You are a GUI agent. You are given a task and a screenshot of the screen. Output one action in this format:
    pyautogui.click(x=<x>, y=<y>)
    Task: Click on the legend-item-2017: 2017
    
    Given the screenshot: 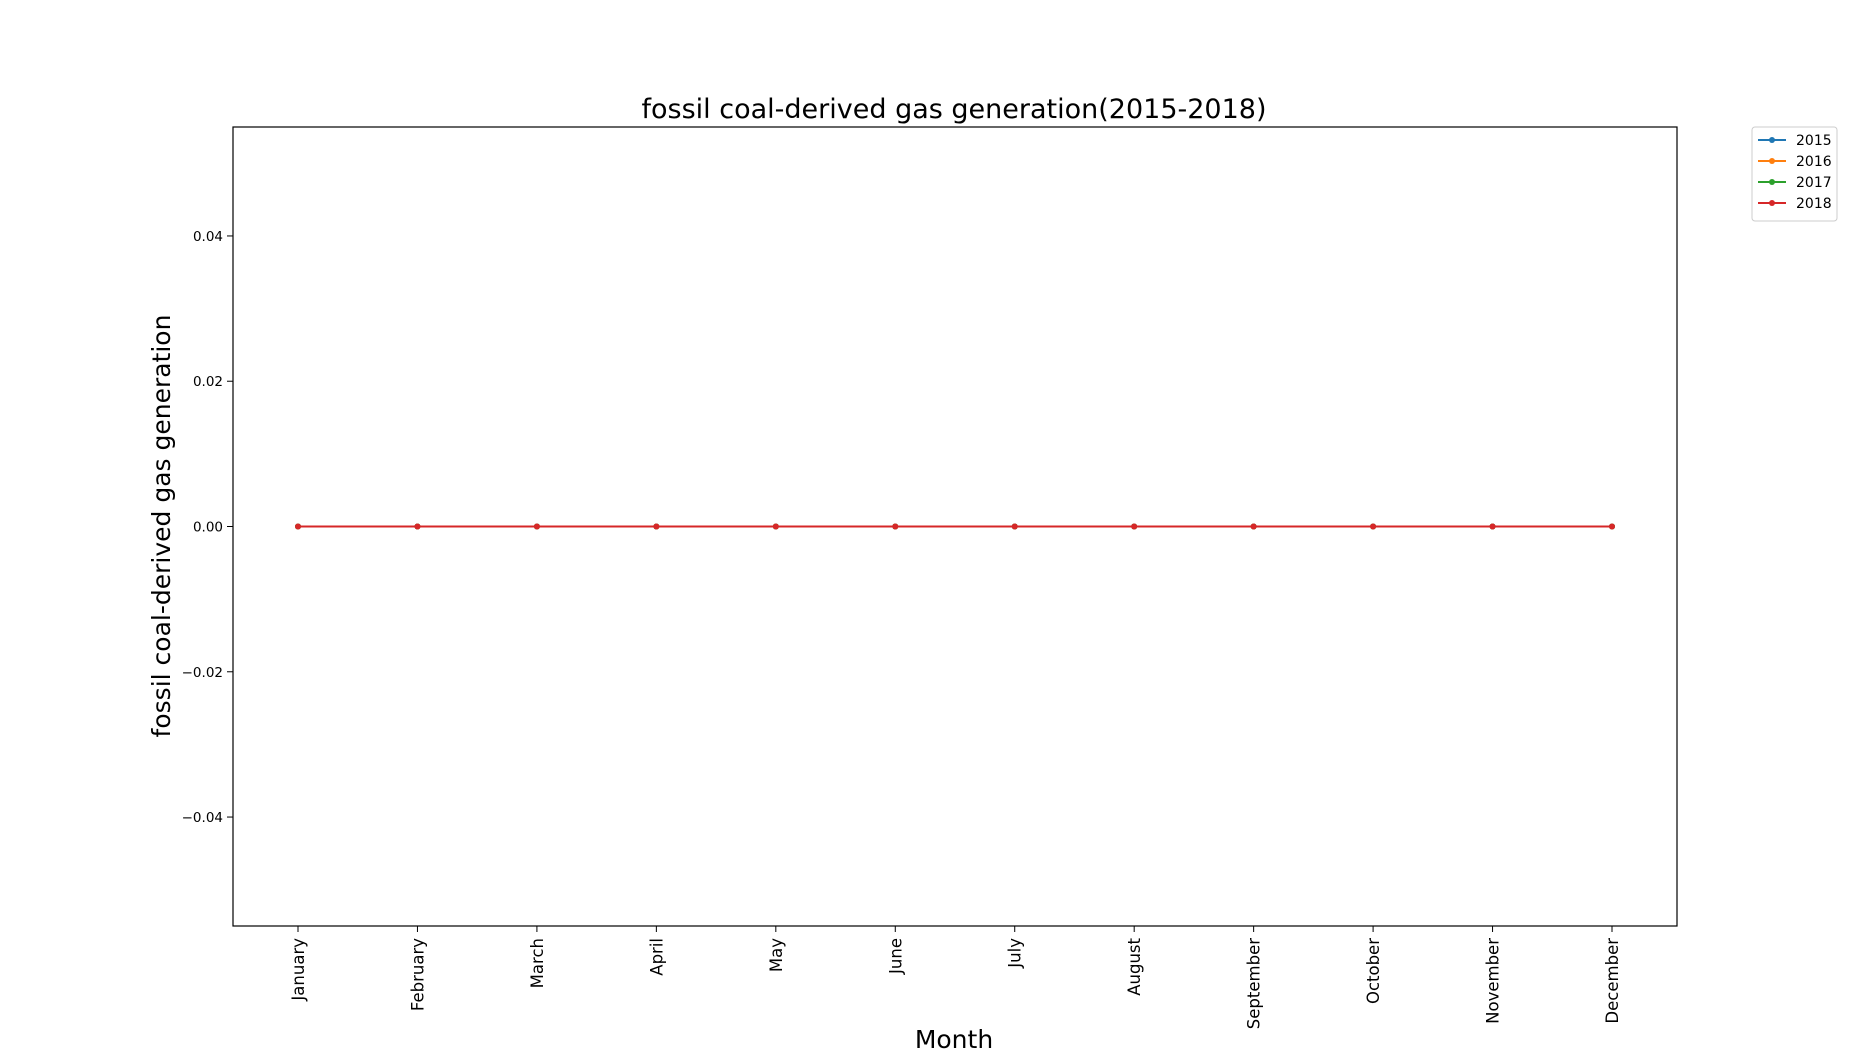 What is the action you would take?
    pyautogui.click(x=1795, y=183)
    